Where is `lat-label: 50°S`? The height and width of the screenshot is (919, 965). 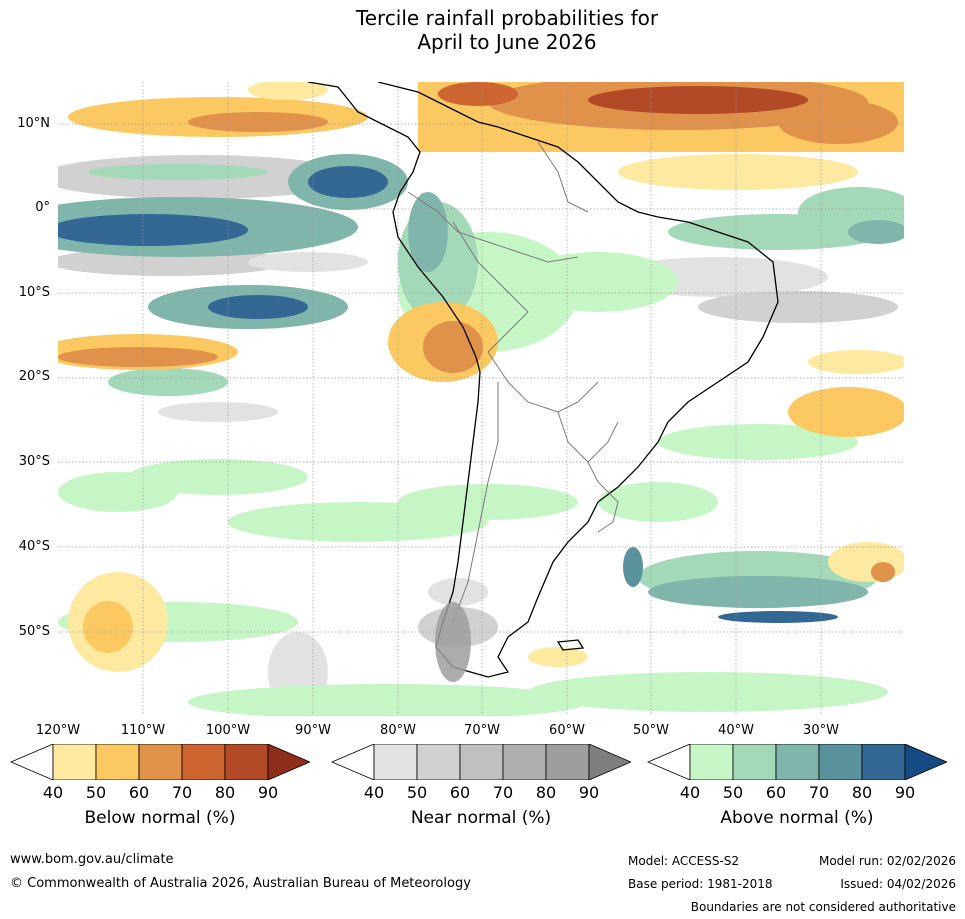
lat-label: 50°S is located at coordinates (34, 631).